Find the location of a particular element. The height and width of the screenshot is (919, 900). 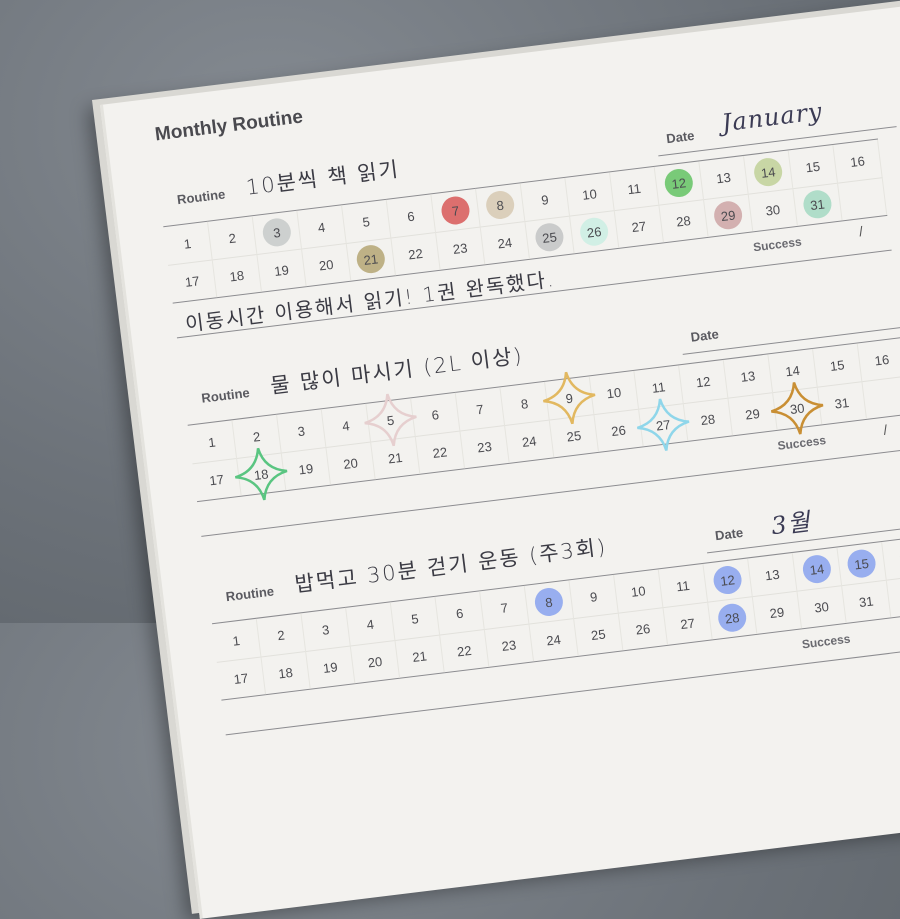

day-number: 8 is located at coordinates (525, 403).